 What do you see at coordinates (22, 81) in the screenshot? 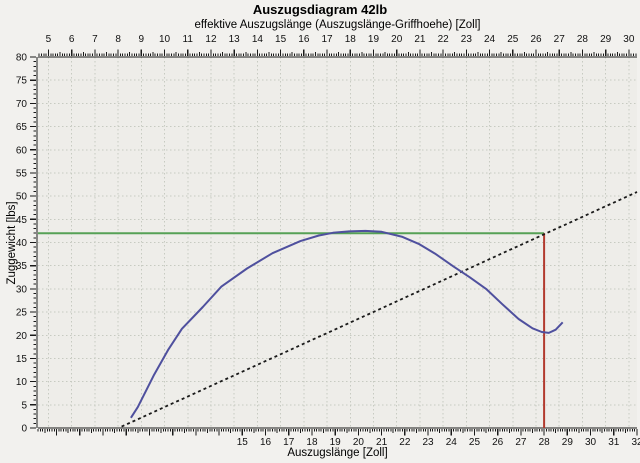
I see `svg-text: 75` at bounding box center [22, 81].